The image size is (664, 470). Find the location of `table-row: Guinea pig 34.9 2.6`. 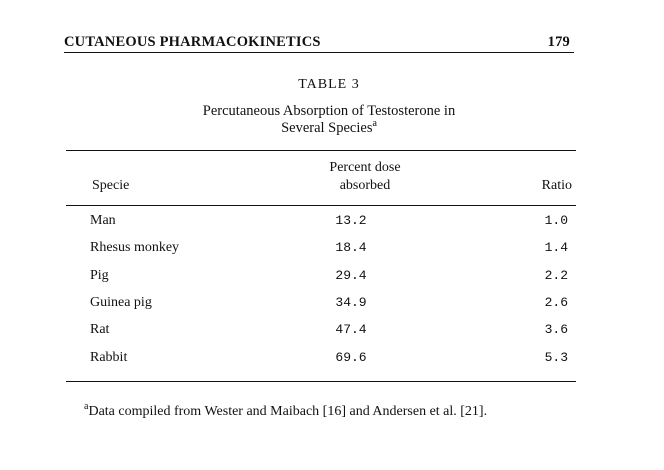

table-row: Guinea pig 34.9 2.6 is located at coordinates (321, 305).